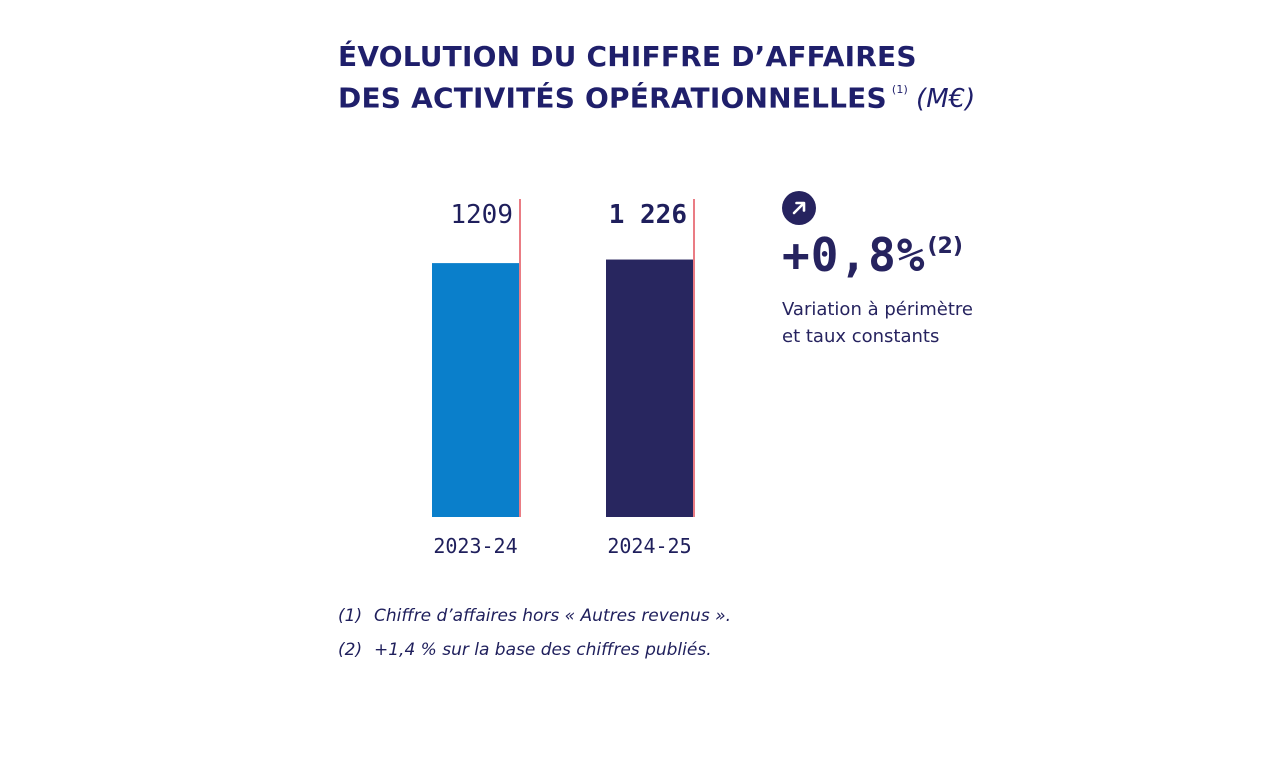 The height and width of the screenshot is (758, 1280). I want to click on category-label: 2024-25, so click(649, 546).